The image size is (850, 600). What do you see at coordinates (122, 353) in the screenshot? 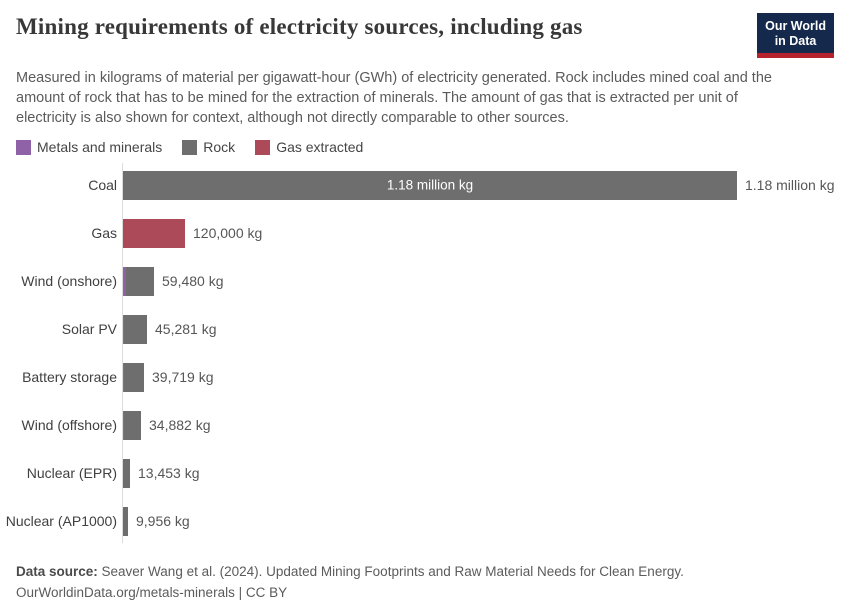
I see `y-axis-line` at bounding box center [122, 353].